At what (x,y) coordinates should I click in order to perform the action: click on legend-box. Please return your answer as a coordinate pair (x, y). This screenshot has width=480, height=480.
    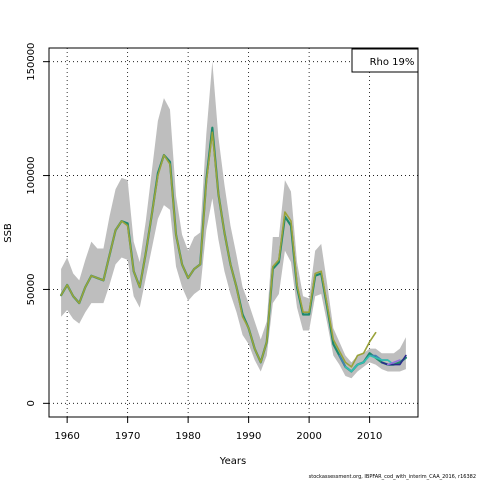
    Looking at the image, I should click on (385, 60).